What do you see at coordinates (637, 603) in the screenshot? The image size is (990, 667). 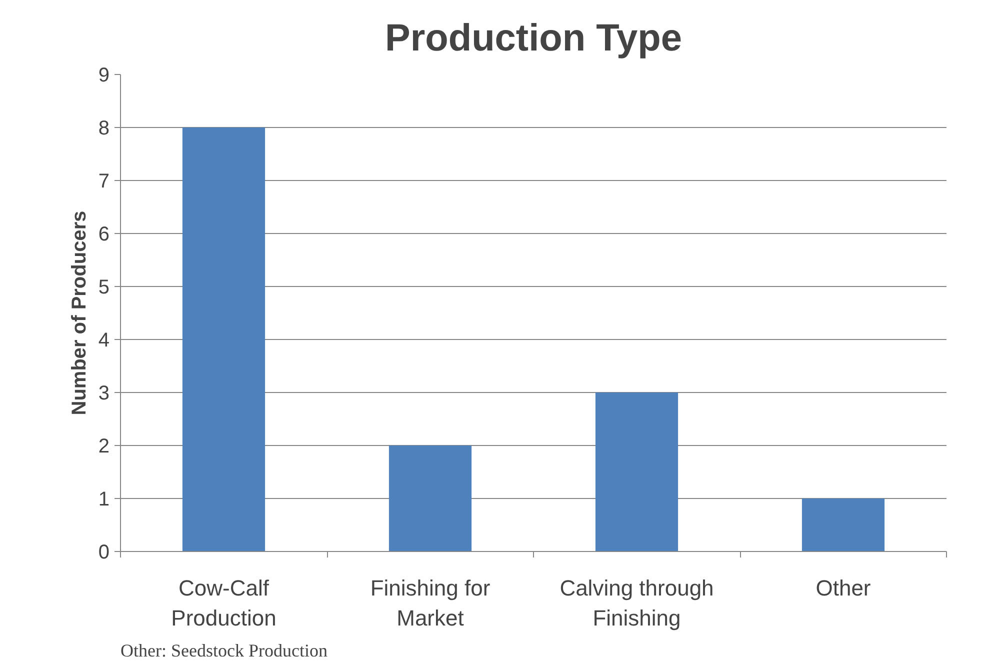 I see `x-tick-label: Calving through Finishing` at bounding box center [637, 603].